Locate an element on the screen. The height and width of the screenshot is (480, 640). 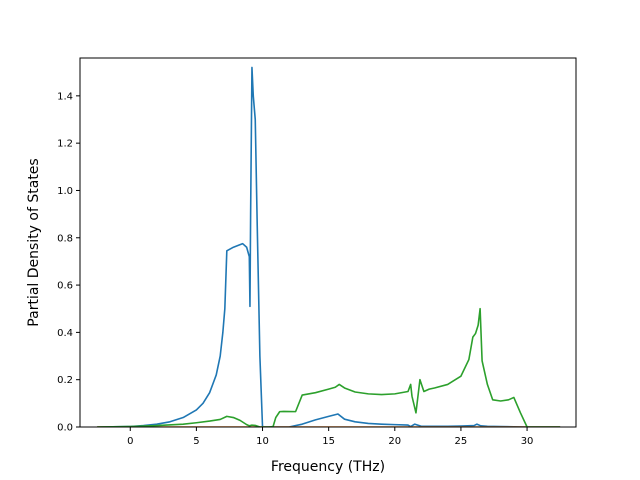
x-axis-ticks: 0 5 10 15 20 25 30 is located at coordinates (330, 437).